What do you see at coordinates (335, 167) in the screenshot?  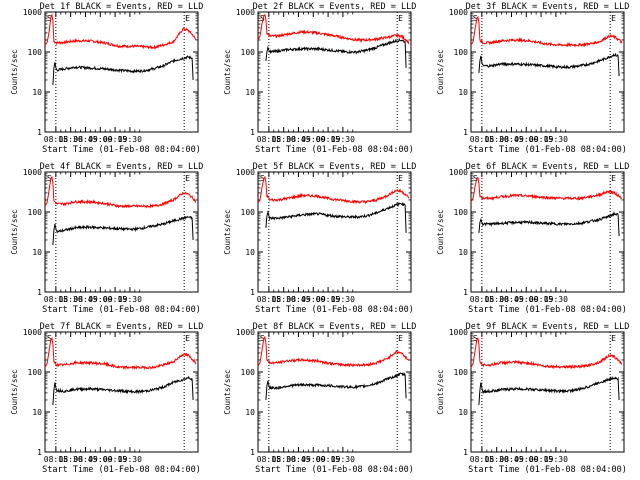 I see `plot-title: Det 5f BLACK = Events, RED = LLD` at bounding box center [335, 167].